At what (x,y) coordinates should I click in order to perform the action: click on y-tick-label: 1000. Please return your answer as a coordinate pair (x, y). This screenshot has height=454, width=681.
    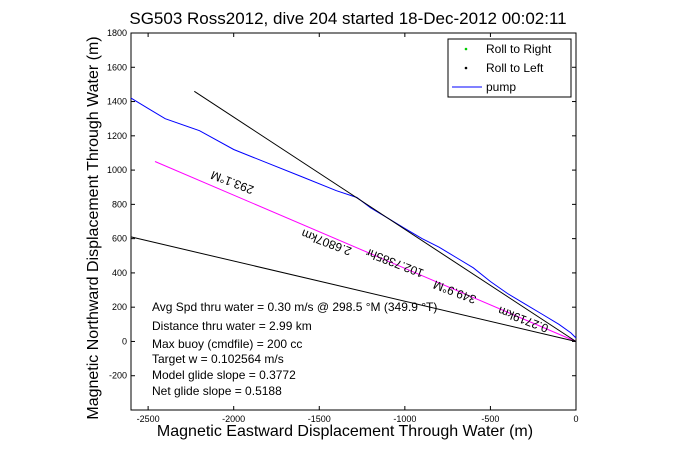
    Looking at the image, I should click on (117, 170).